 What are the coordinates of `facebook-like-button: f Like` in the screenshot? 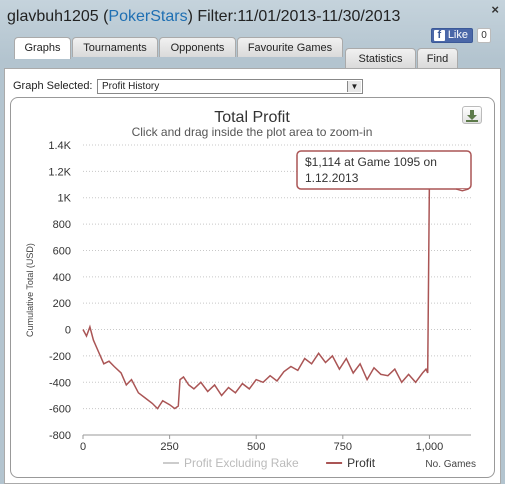 It's located at (451, 35).